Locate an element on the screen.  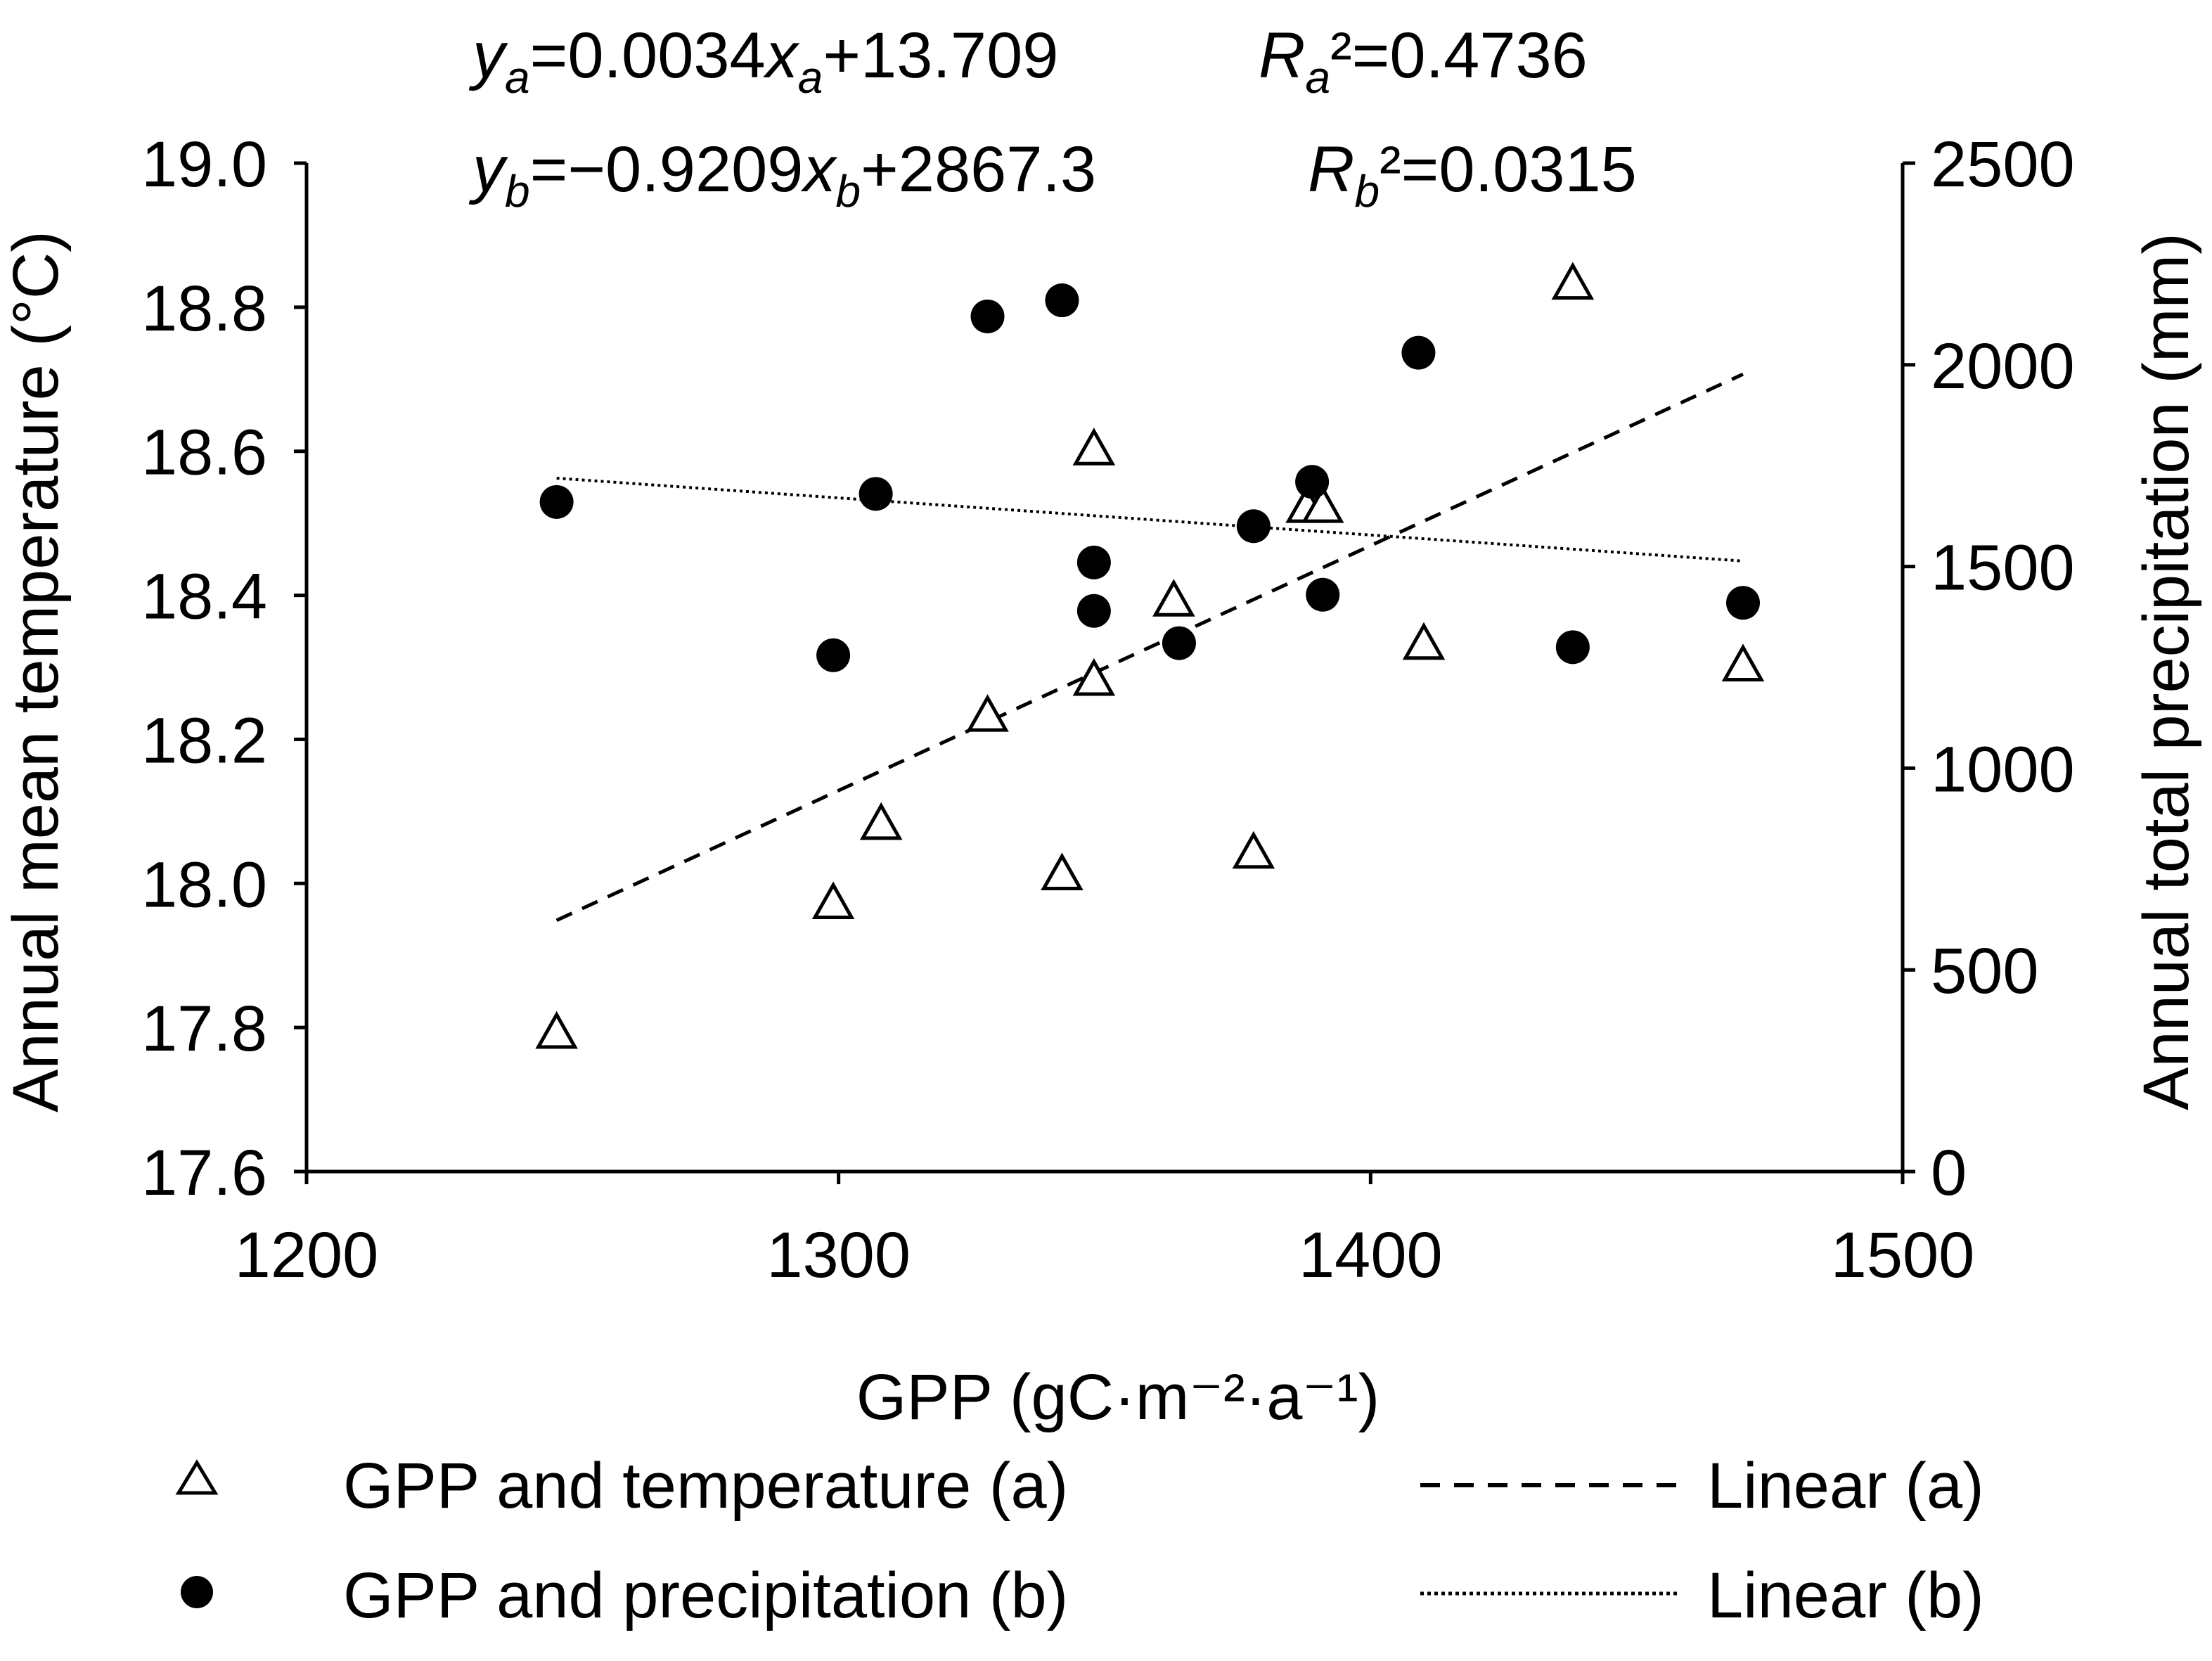
y-left-tick-label: 17.6 is located at coordinates (204, 1173).